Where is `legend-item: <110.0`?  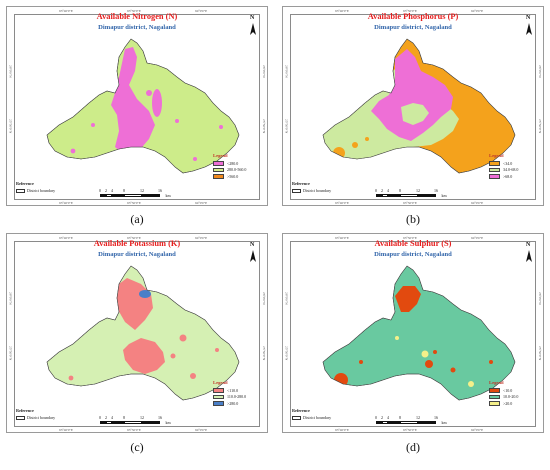
legend-item: <110.0 is located at coordinates (229, 390).